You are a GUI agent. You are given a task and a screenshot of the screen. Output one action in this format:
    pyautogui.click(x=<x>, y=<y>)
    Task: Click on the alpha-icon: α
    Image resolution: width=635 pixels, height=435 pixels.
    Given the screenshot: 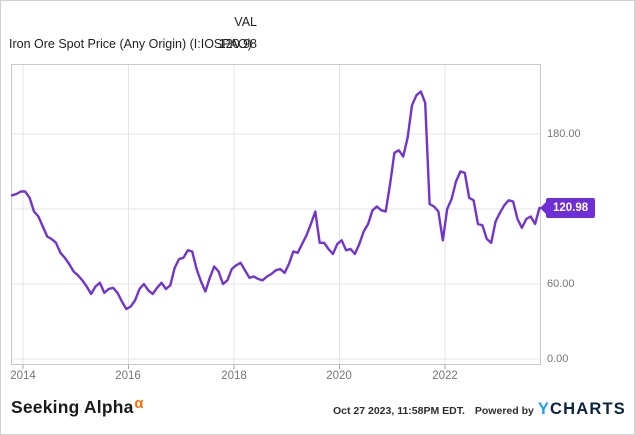 What is the action you would take?
    pyautogui.click(x=139, y=404)
    